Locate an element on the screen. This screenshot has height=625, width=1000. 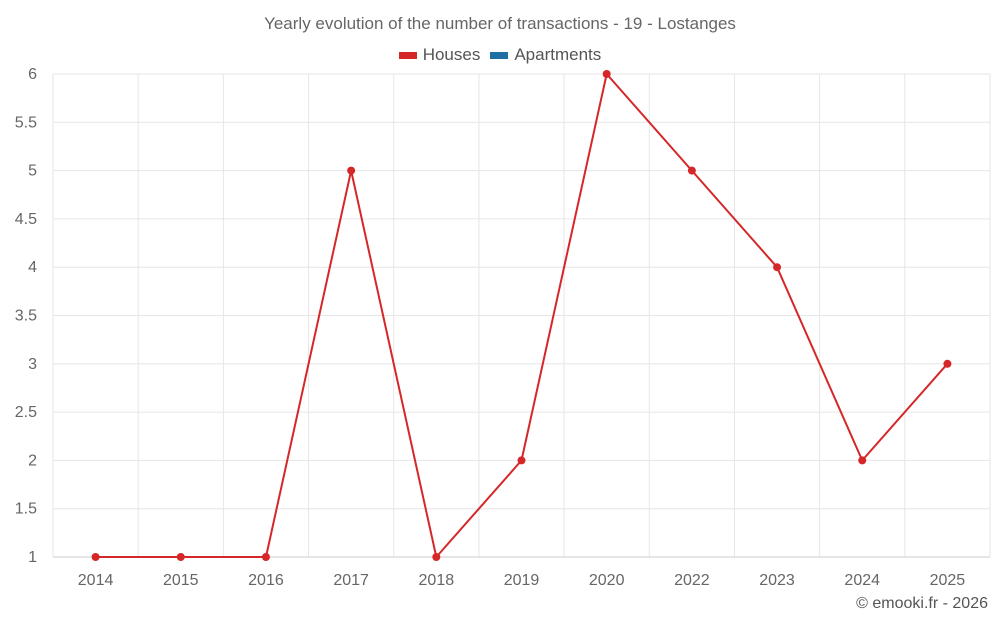
x-tick-label: 2025 is located at coordinates (948, 580).